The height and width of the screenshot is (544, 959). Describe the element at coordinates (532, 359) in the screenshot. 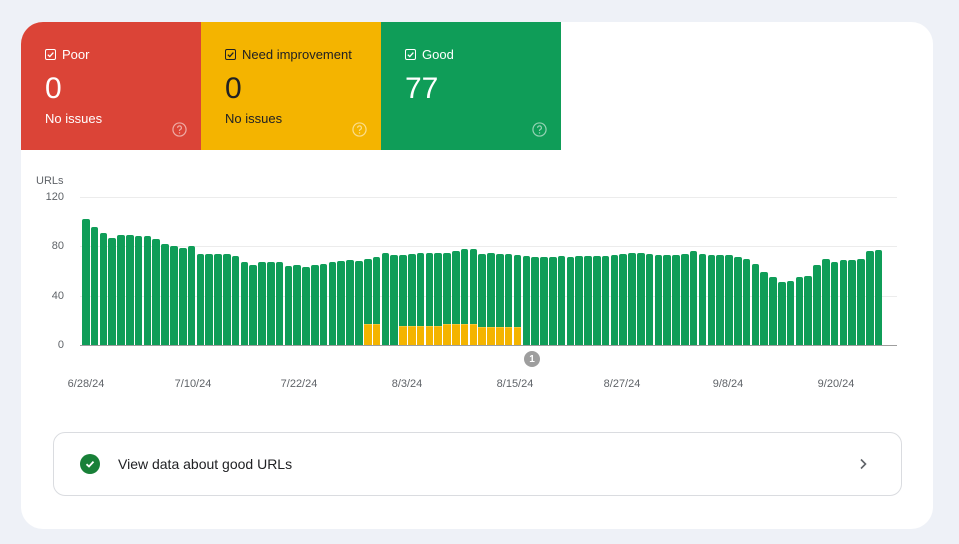

I see `annotation-marker: 1` at that location.